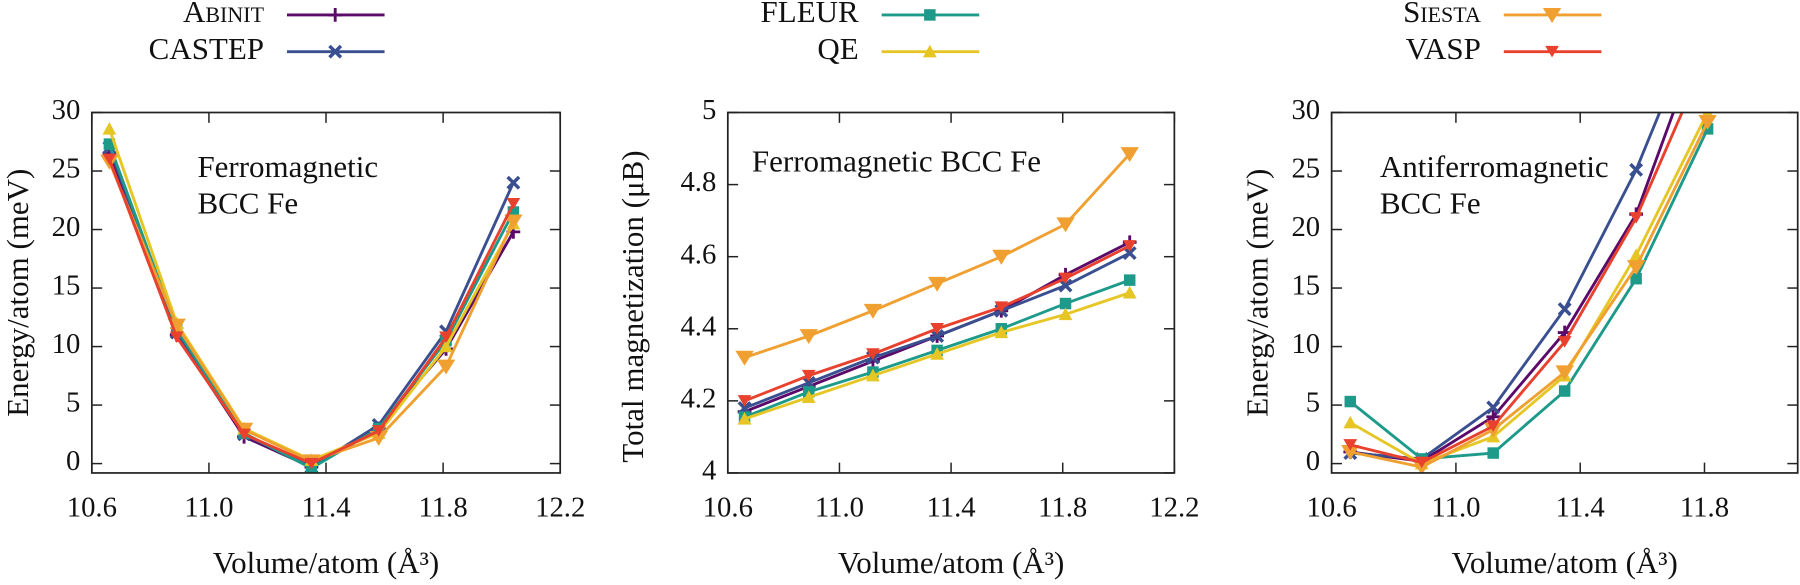 This screenshot has height=585, width=1800. What do you see at coordinates (698, 326) in the screenshot?
I see `y-tick-label: 4.4` at bounding box center [698, 326].